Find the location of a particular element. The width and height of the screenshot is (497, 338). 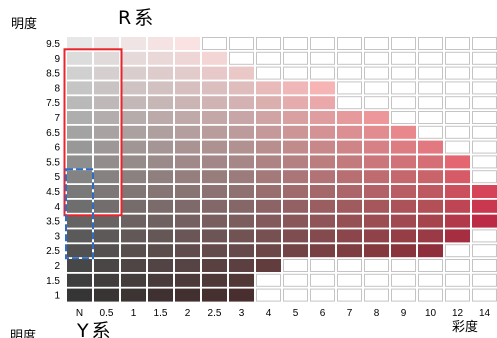

color-cell-v4-c0.5 is located at coordinates (106, 206).